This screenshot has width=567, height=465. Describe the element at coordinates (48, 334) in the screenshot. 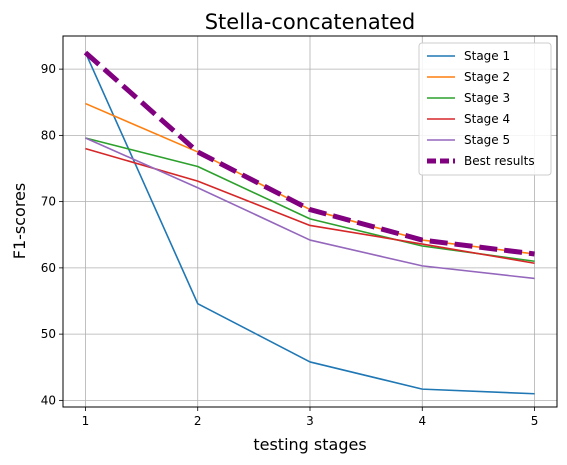

I see `y-tick-label: 50` at that location.